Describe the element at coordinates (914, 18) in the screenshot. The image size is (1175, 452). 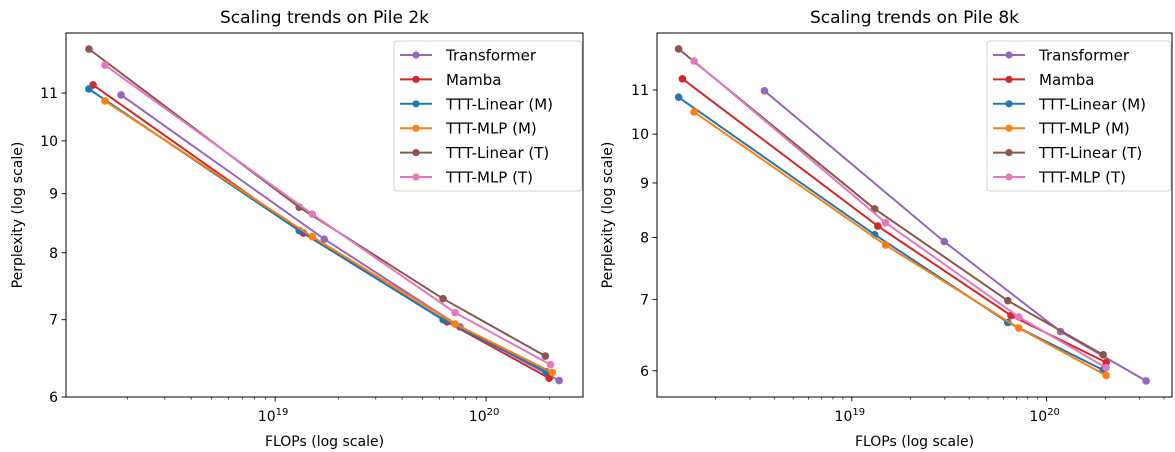
I see `chart-title: Scaling trends on Pile 8k` at that location.